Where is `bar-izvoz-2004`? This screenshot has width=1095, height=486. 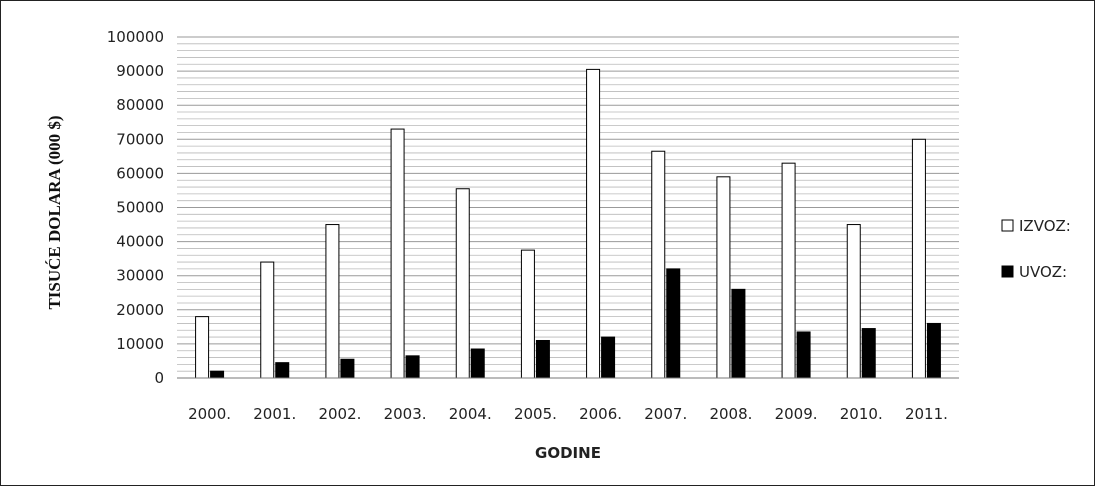
bar-izvoz-2004 is located at coordinates (462, 283).